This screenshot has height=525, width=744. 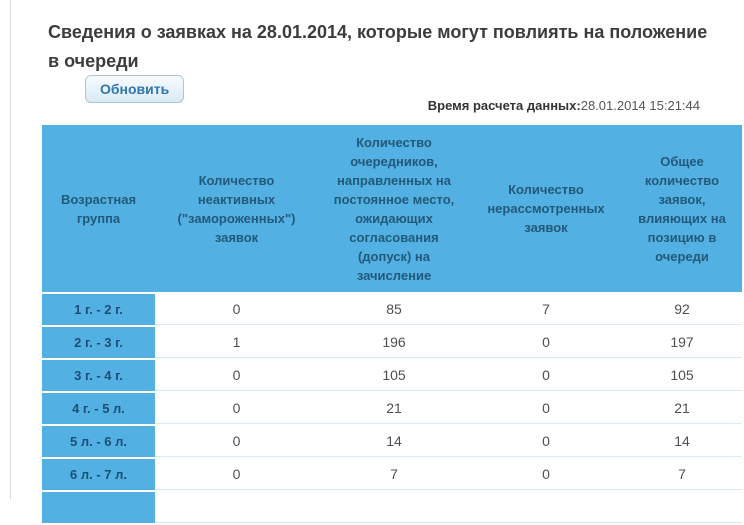 I want to click on calc-time: Время расчета данных:28.01.2014 15:21:44, so click(x=350, y=105).